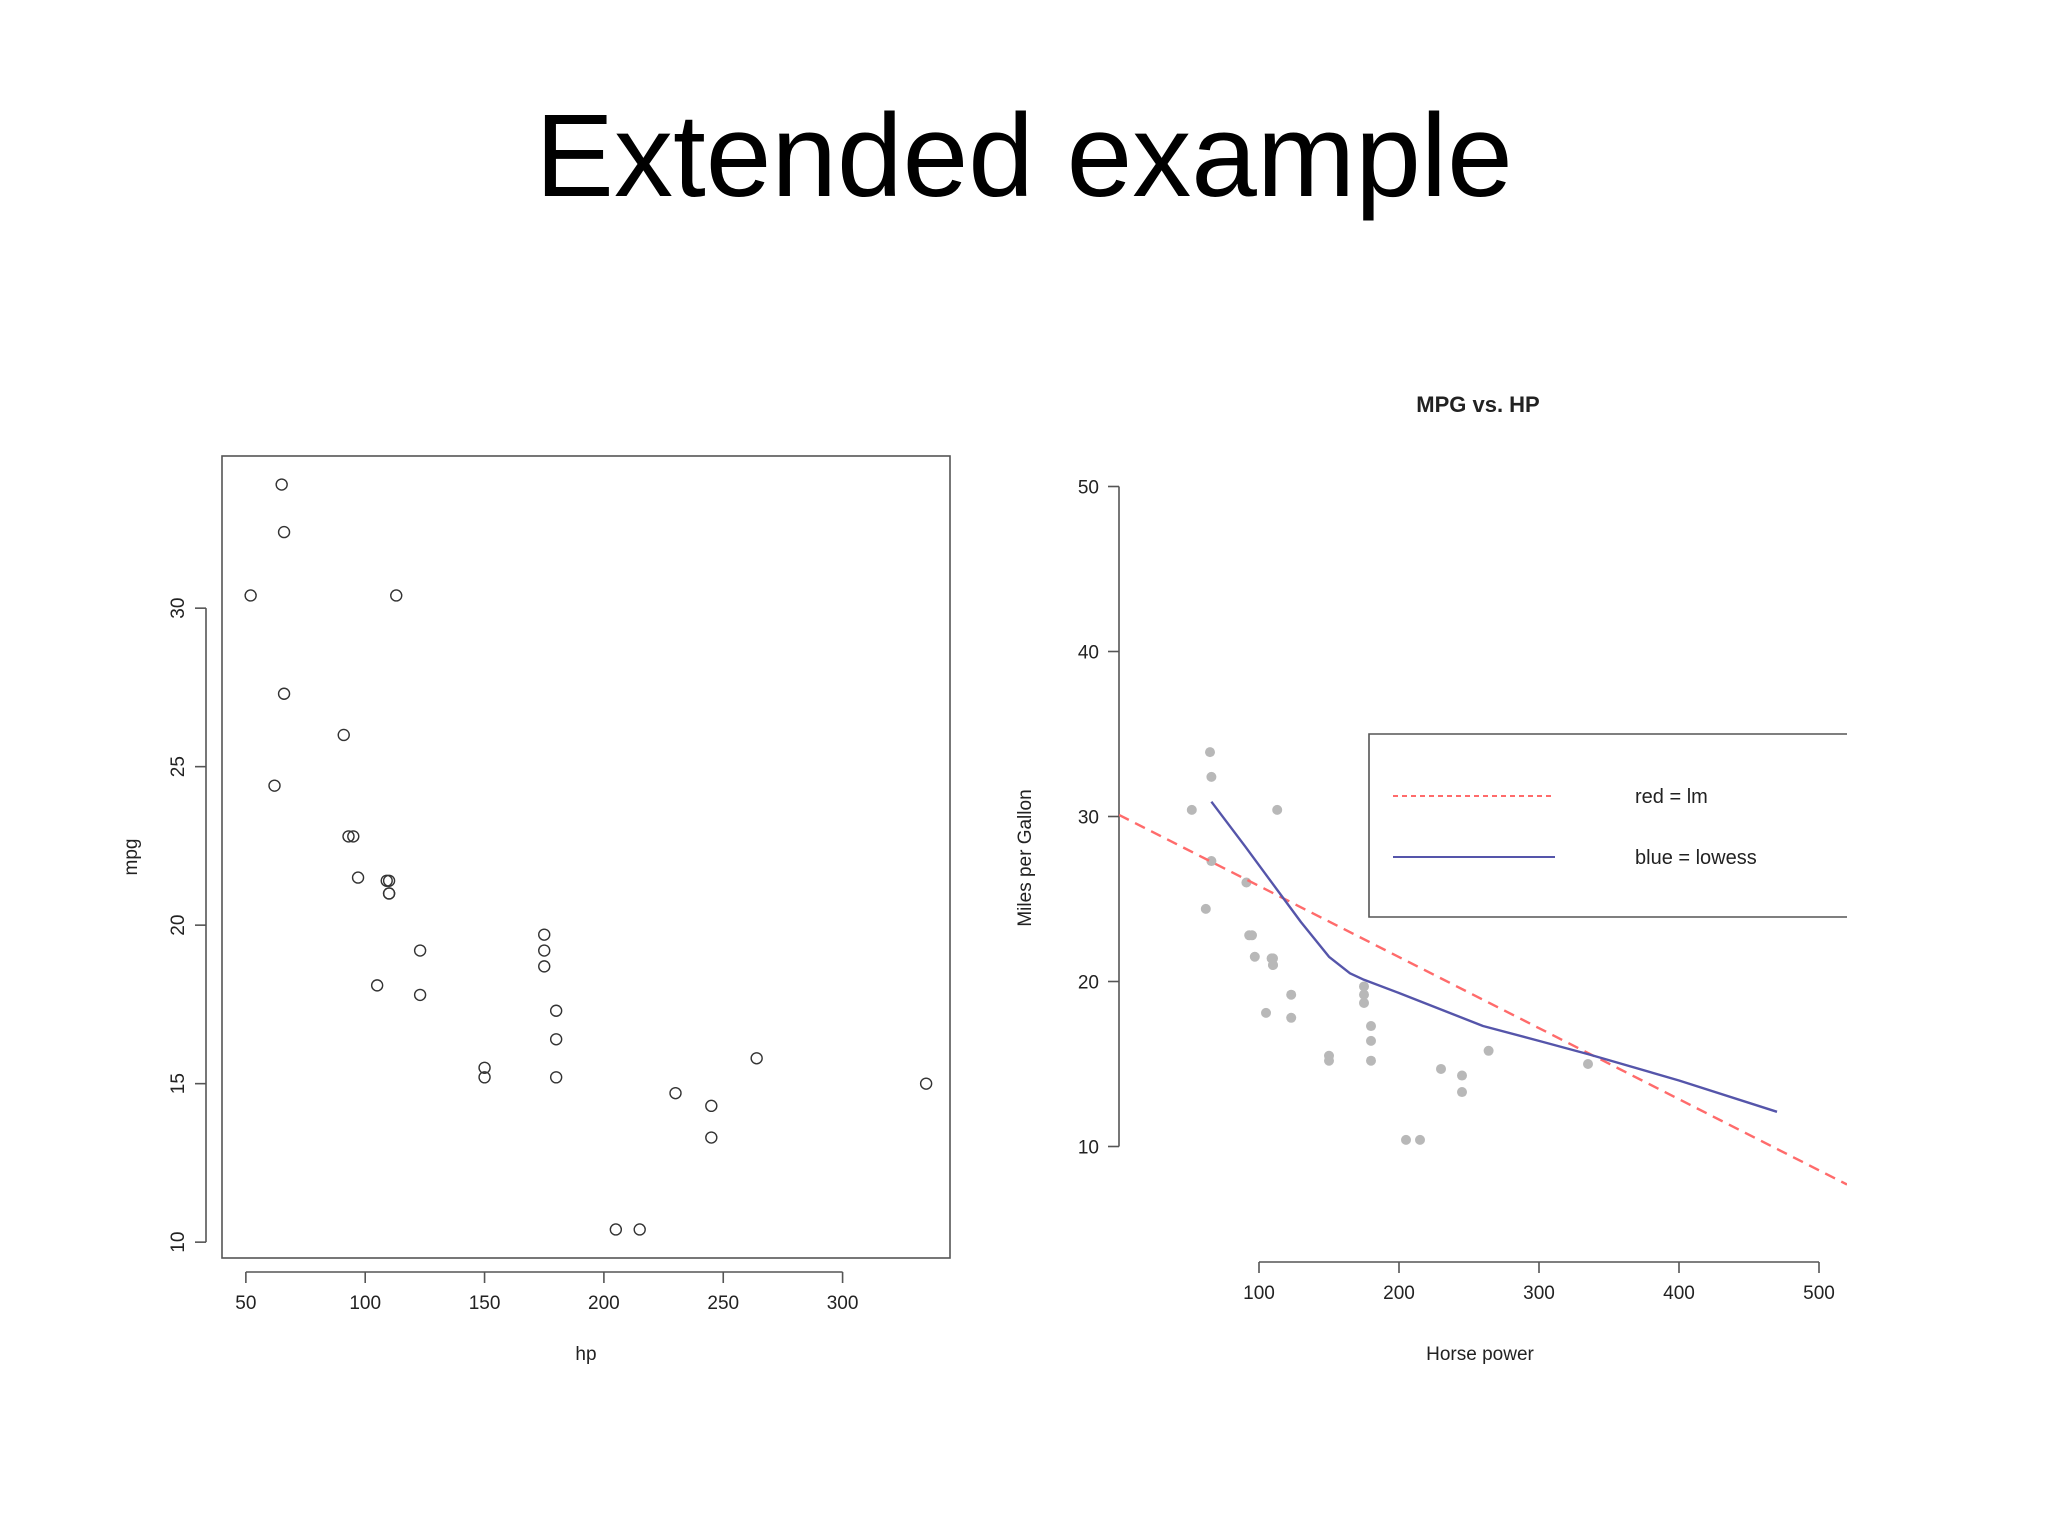 The height and width of the screenshot is (1536, 2048). I want to click on left-x-tick-label: 150, so click(485, 1303).